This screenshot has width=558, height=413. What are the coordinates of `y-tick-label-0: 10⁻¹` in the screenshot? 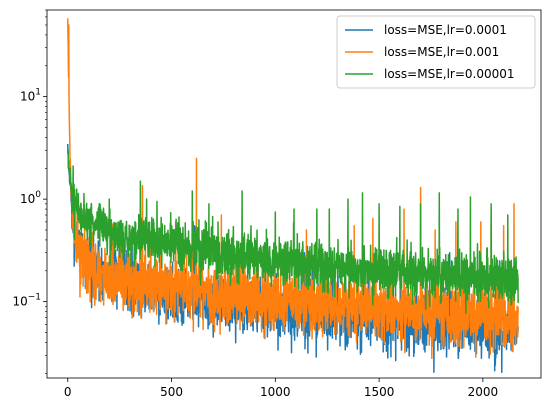 It's located at (26, 301).